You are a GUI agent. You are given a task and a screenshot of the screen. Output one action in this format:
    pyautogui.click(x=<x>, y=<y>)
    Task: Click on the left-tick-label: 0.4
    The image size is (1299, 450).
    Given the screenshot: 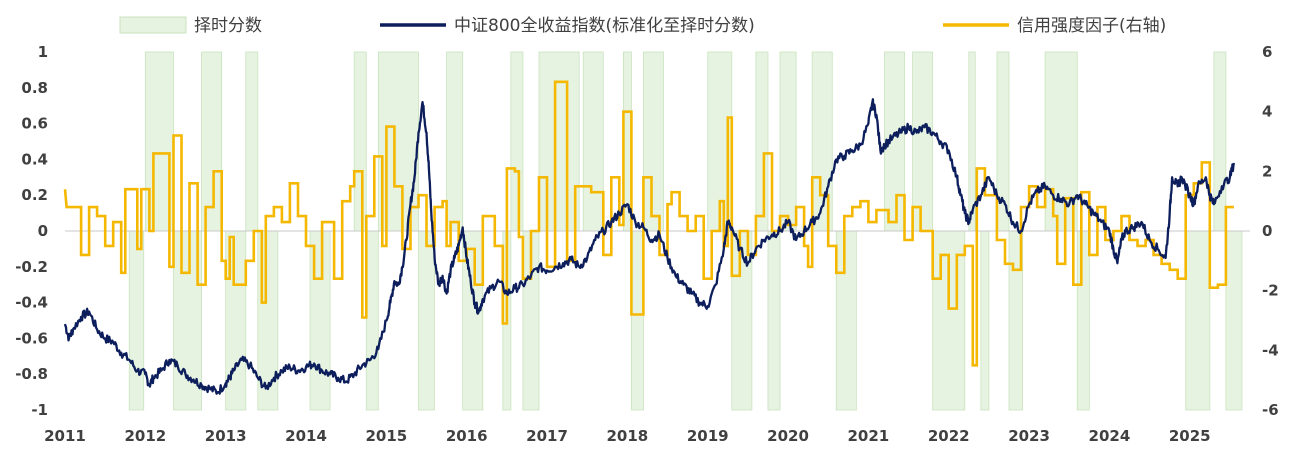 What is the action you would take?
    pyautogui.click(x=34, y=159)
    